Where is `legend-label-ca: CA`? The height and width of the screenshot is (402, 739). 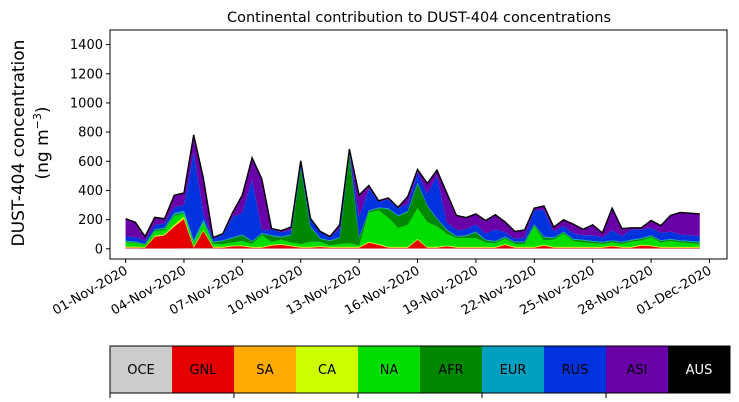 legend-label-ca: CA is located at coordinates (327, 370).